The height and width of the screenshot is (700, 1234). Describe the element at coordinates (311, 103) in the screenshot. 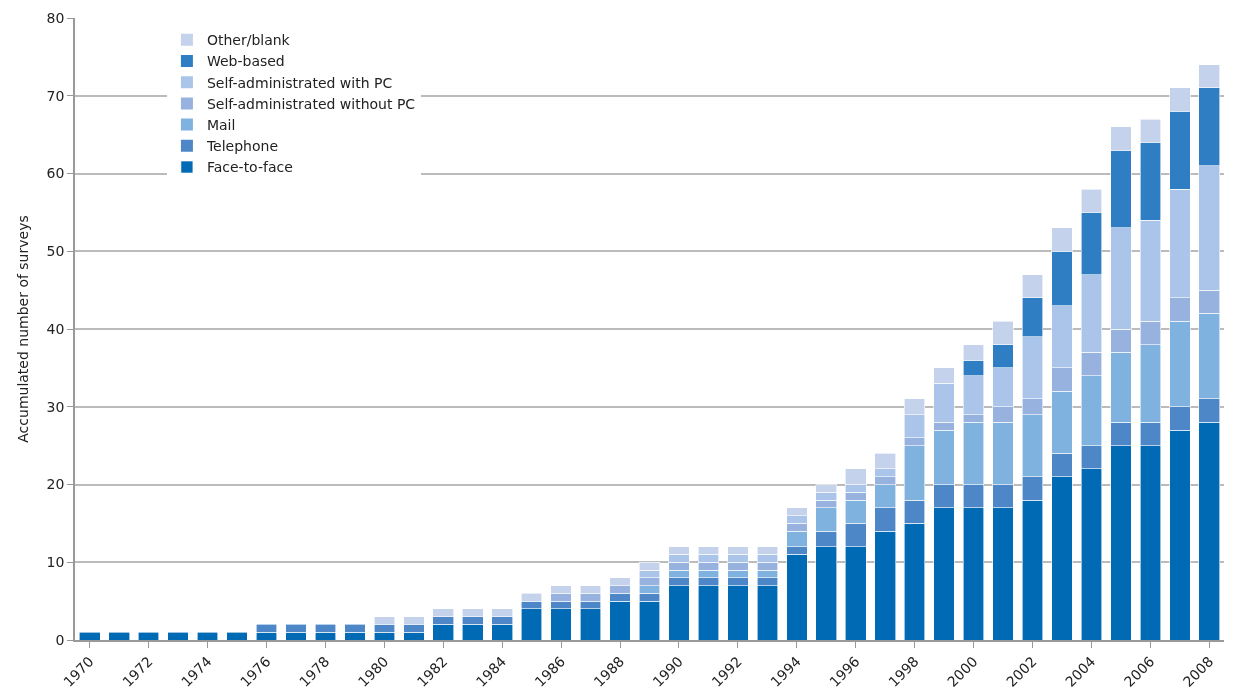

I see `legend-label: Self-administrated without PC` at that location.